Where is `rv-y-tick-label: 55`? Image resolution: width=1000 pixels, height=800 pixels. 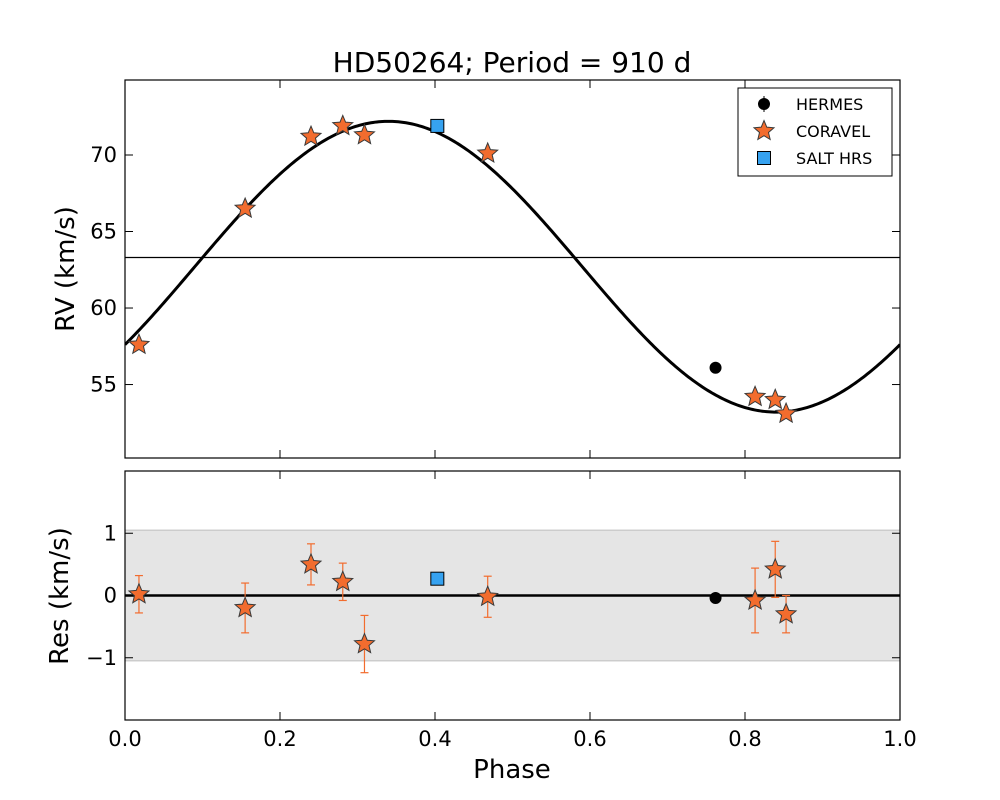
rv-y-tick-label: 55 is located at coordinates (103, 385).